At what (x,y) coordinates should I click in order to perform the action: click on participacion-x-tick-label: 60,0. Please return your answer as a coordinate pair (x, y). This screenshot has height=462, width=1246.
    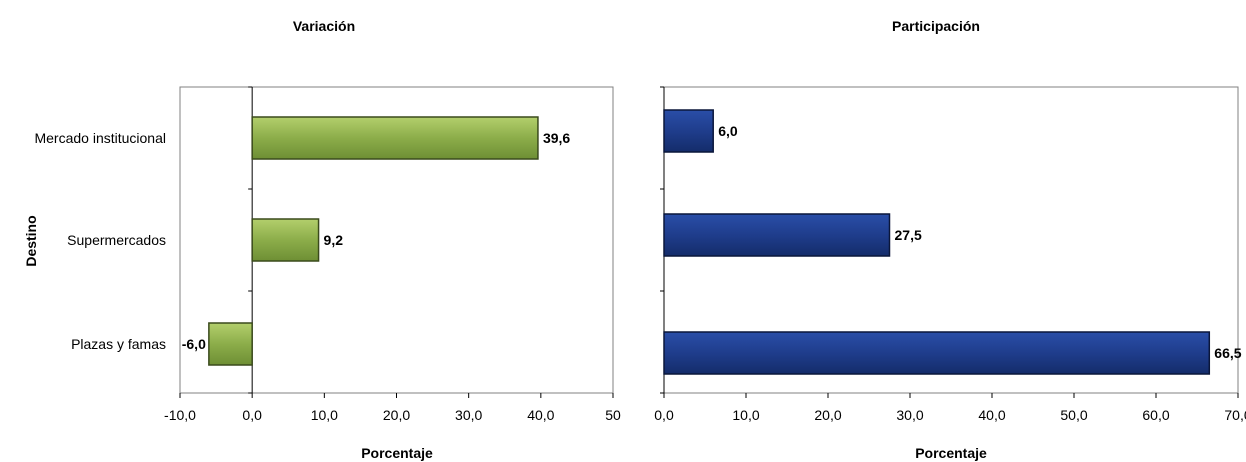
    Looking at the image, I should click on (1155, 415).